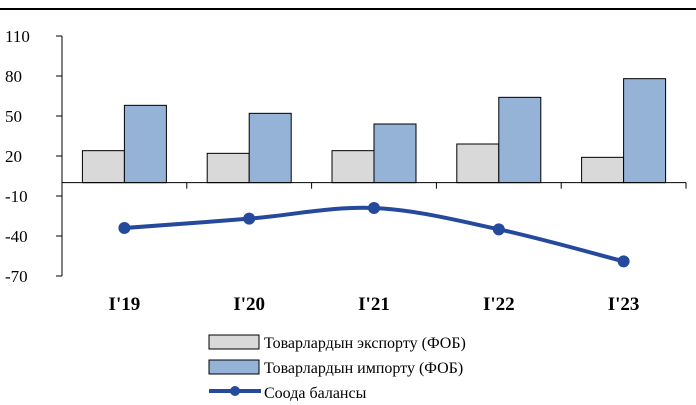  I want to click on y-tick-label: 50, so click(13, 116).